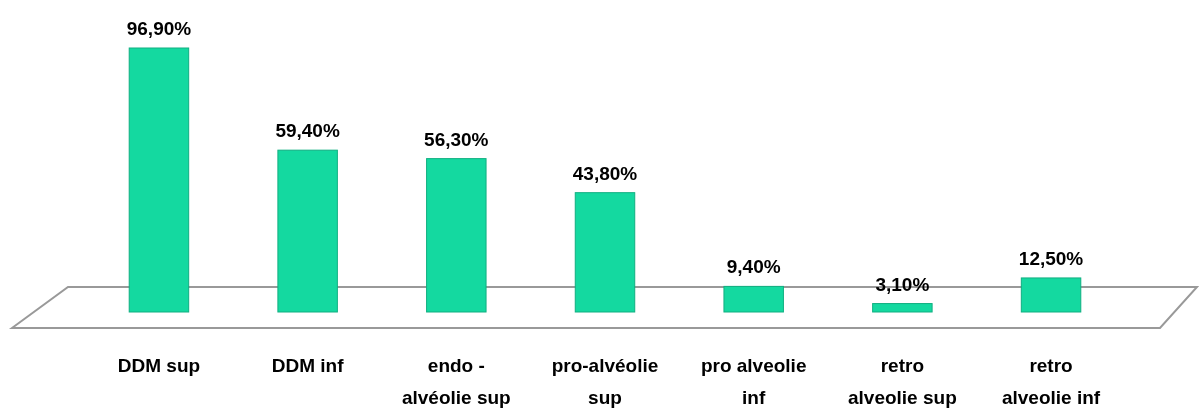  What do you see at coordinates (902, 381) in the screenshot?
I see `x-tick-label: retro alveolie sup` at bounding box center [902, 381].